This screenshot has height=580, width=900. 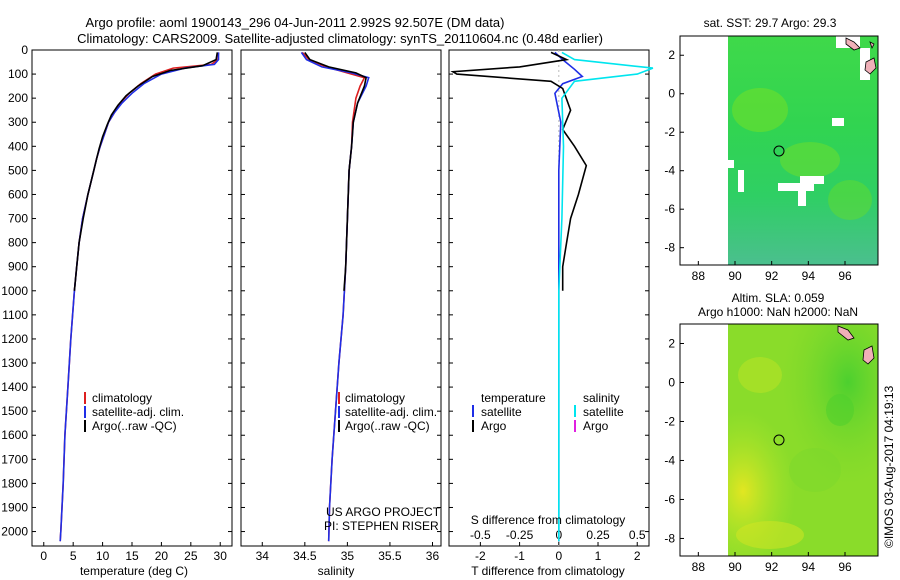 What do you see at coordinates (480, 535) in the screenshot?
I see `x2-tick-label: -0.5` at bounding box center [480, 535].